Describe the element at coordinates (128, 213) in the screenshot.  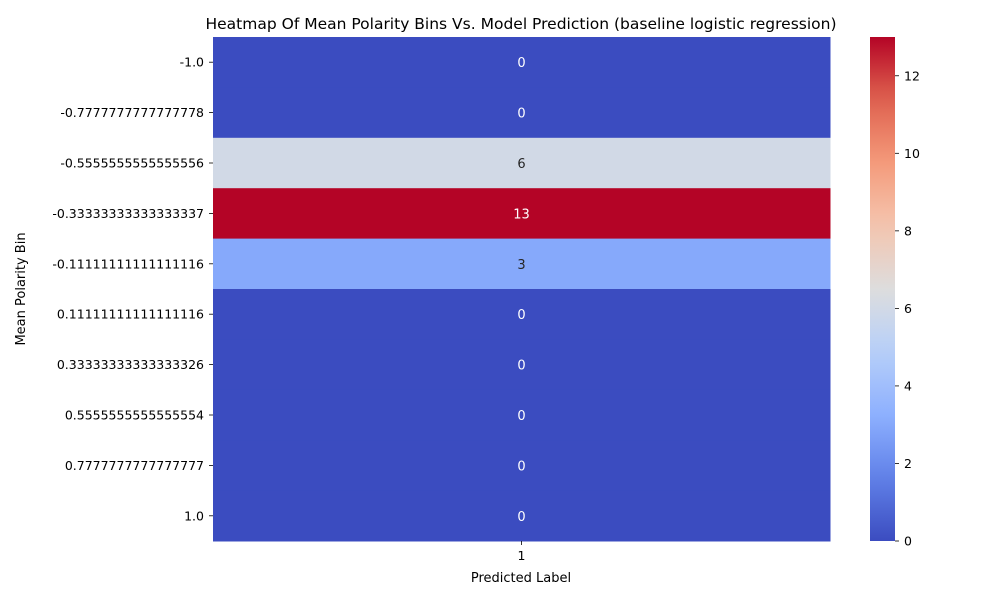
I see `y-tick-label: -0.33333333333333337` at that location.